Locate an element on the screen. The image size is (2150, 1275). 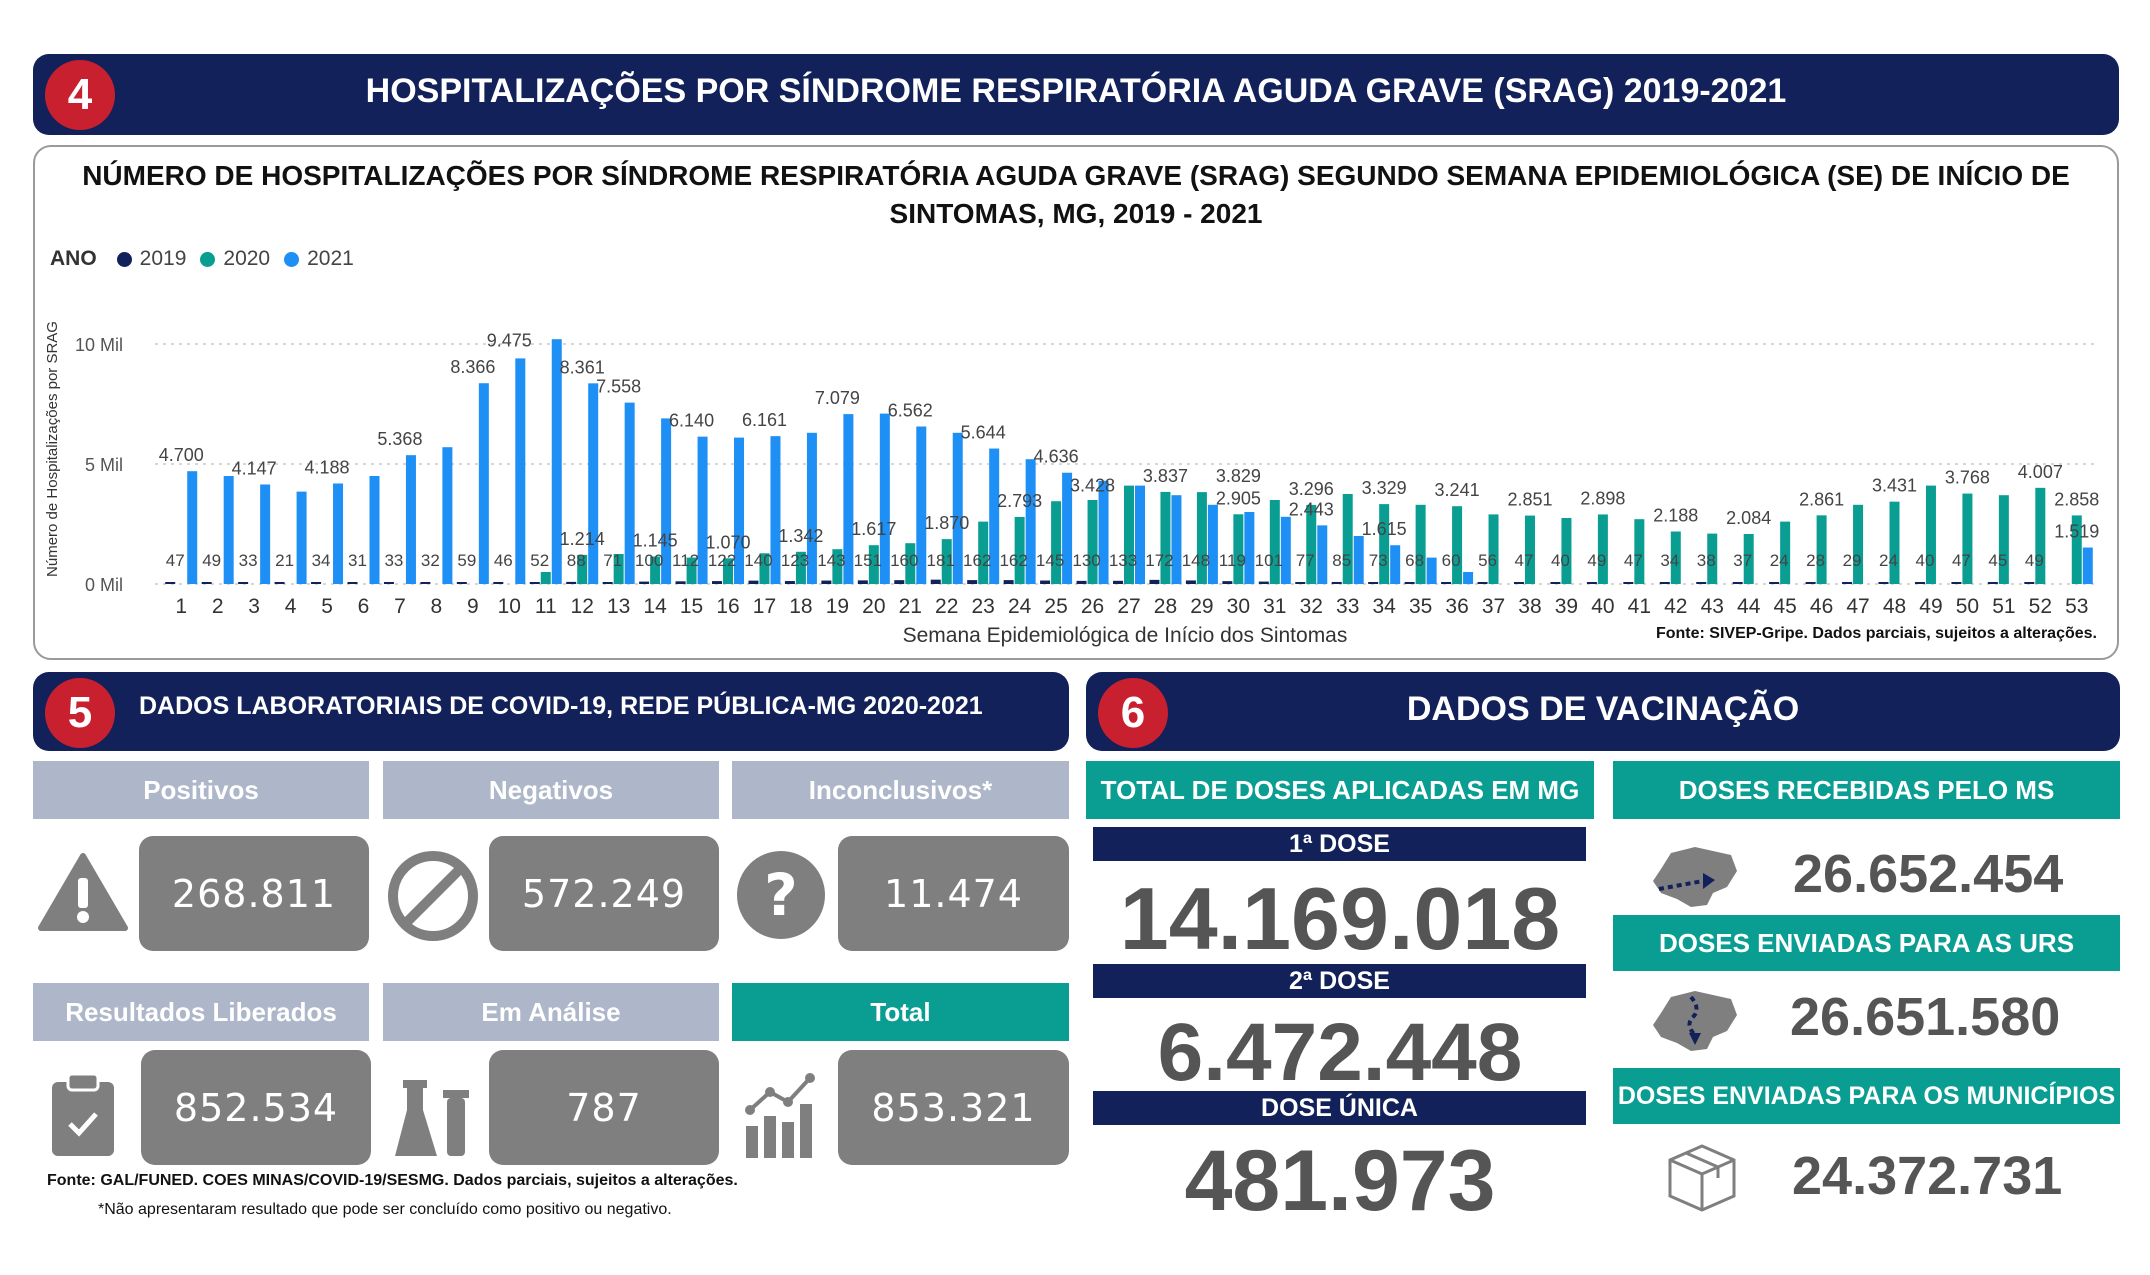
positivos-header: Positivos is located at coordinates (201, 790).